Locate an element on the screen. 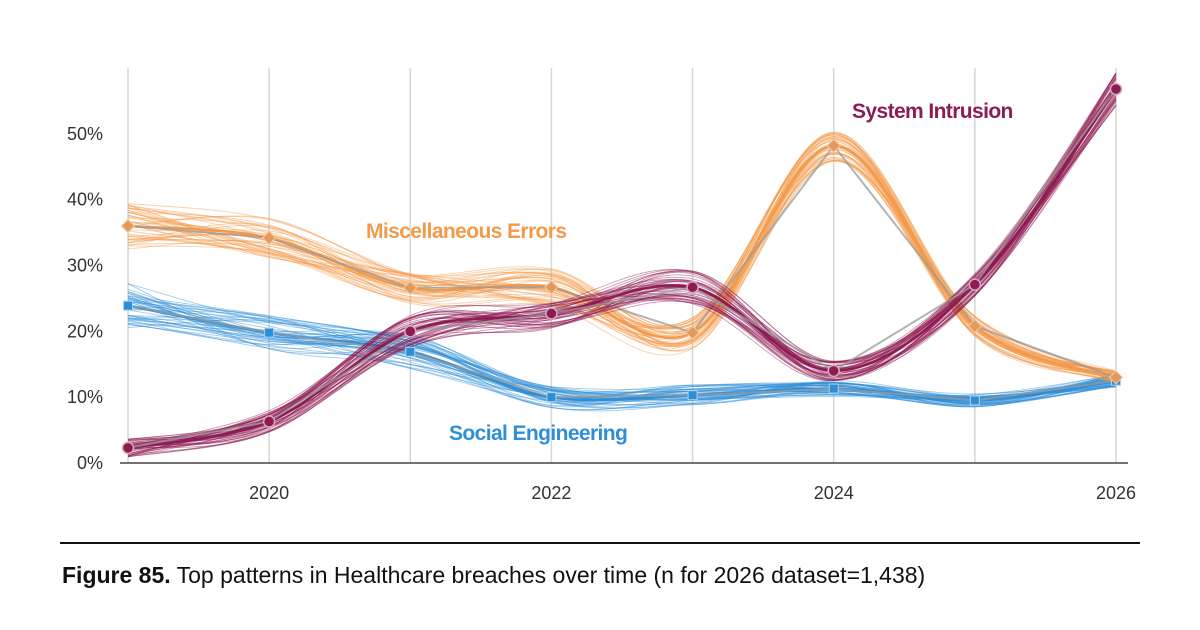 This screenshot has width=1200, height=630. series-label-miscellaneous-errors: Miscellaneous Errors is located at coordinates (466, 231).